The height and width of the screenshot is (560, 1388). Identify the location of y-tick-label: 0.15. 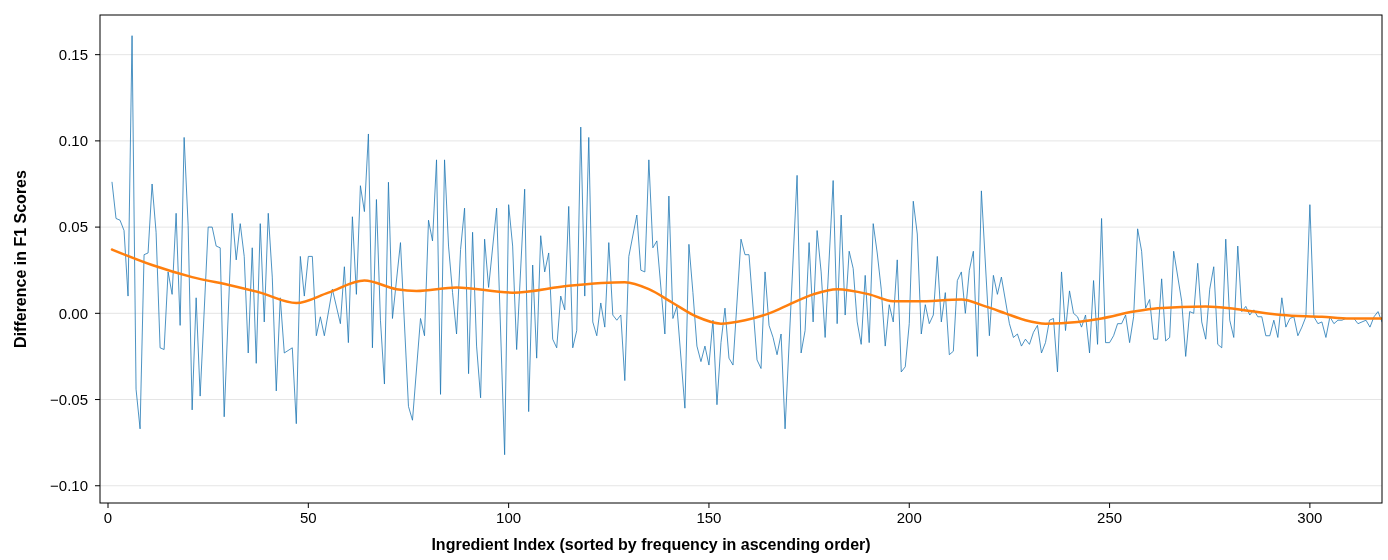
(73, 54).